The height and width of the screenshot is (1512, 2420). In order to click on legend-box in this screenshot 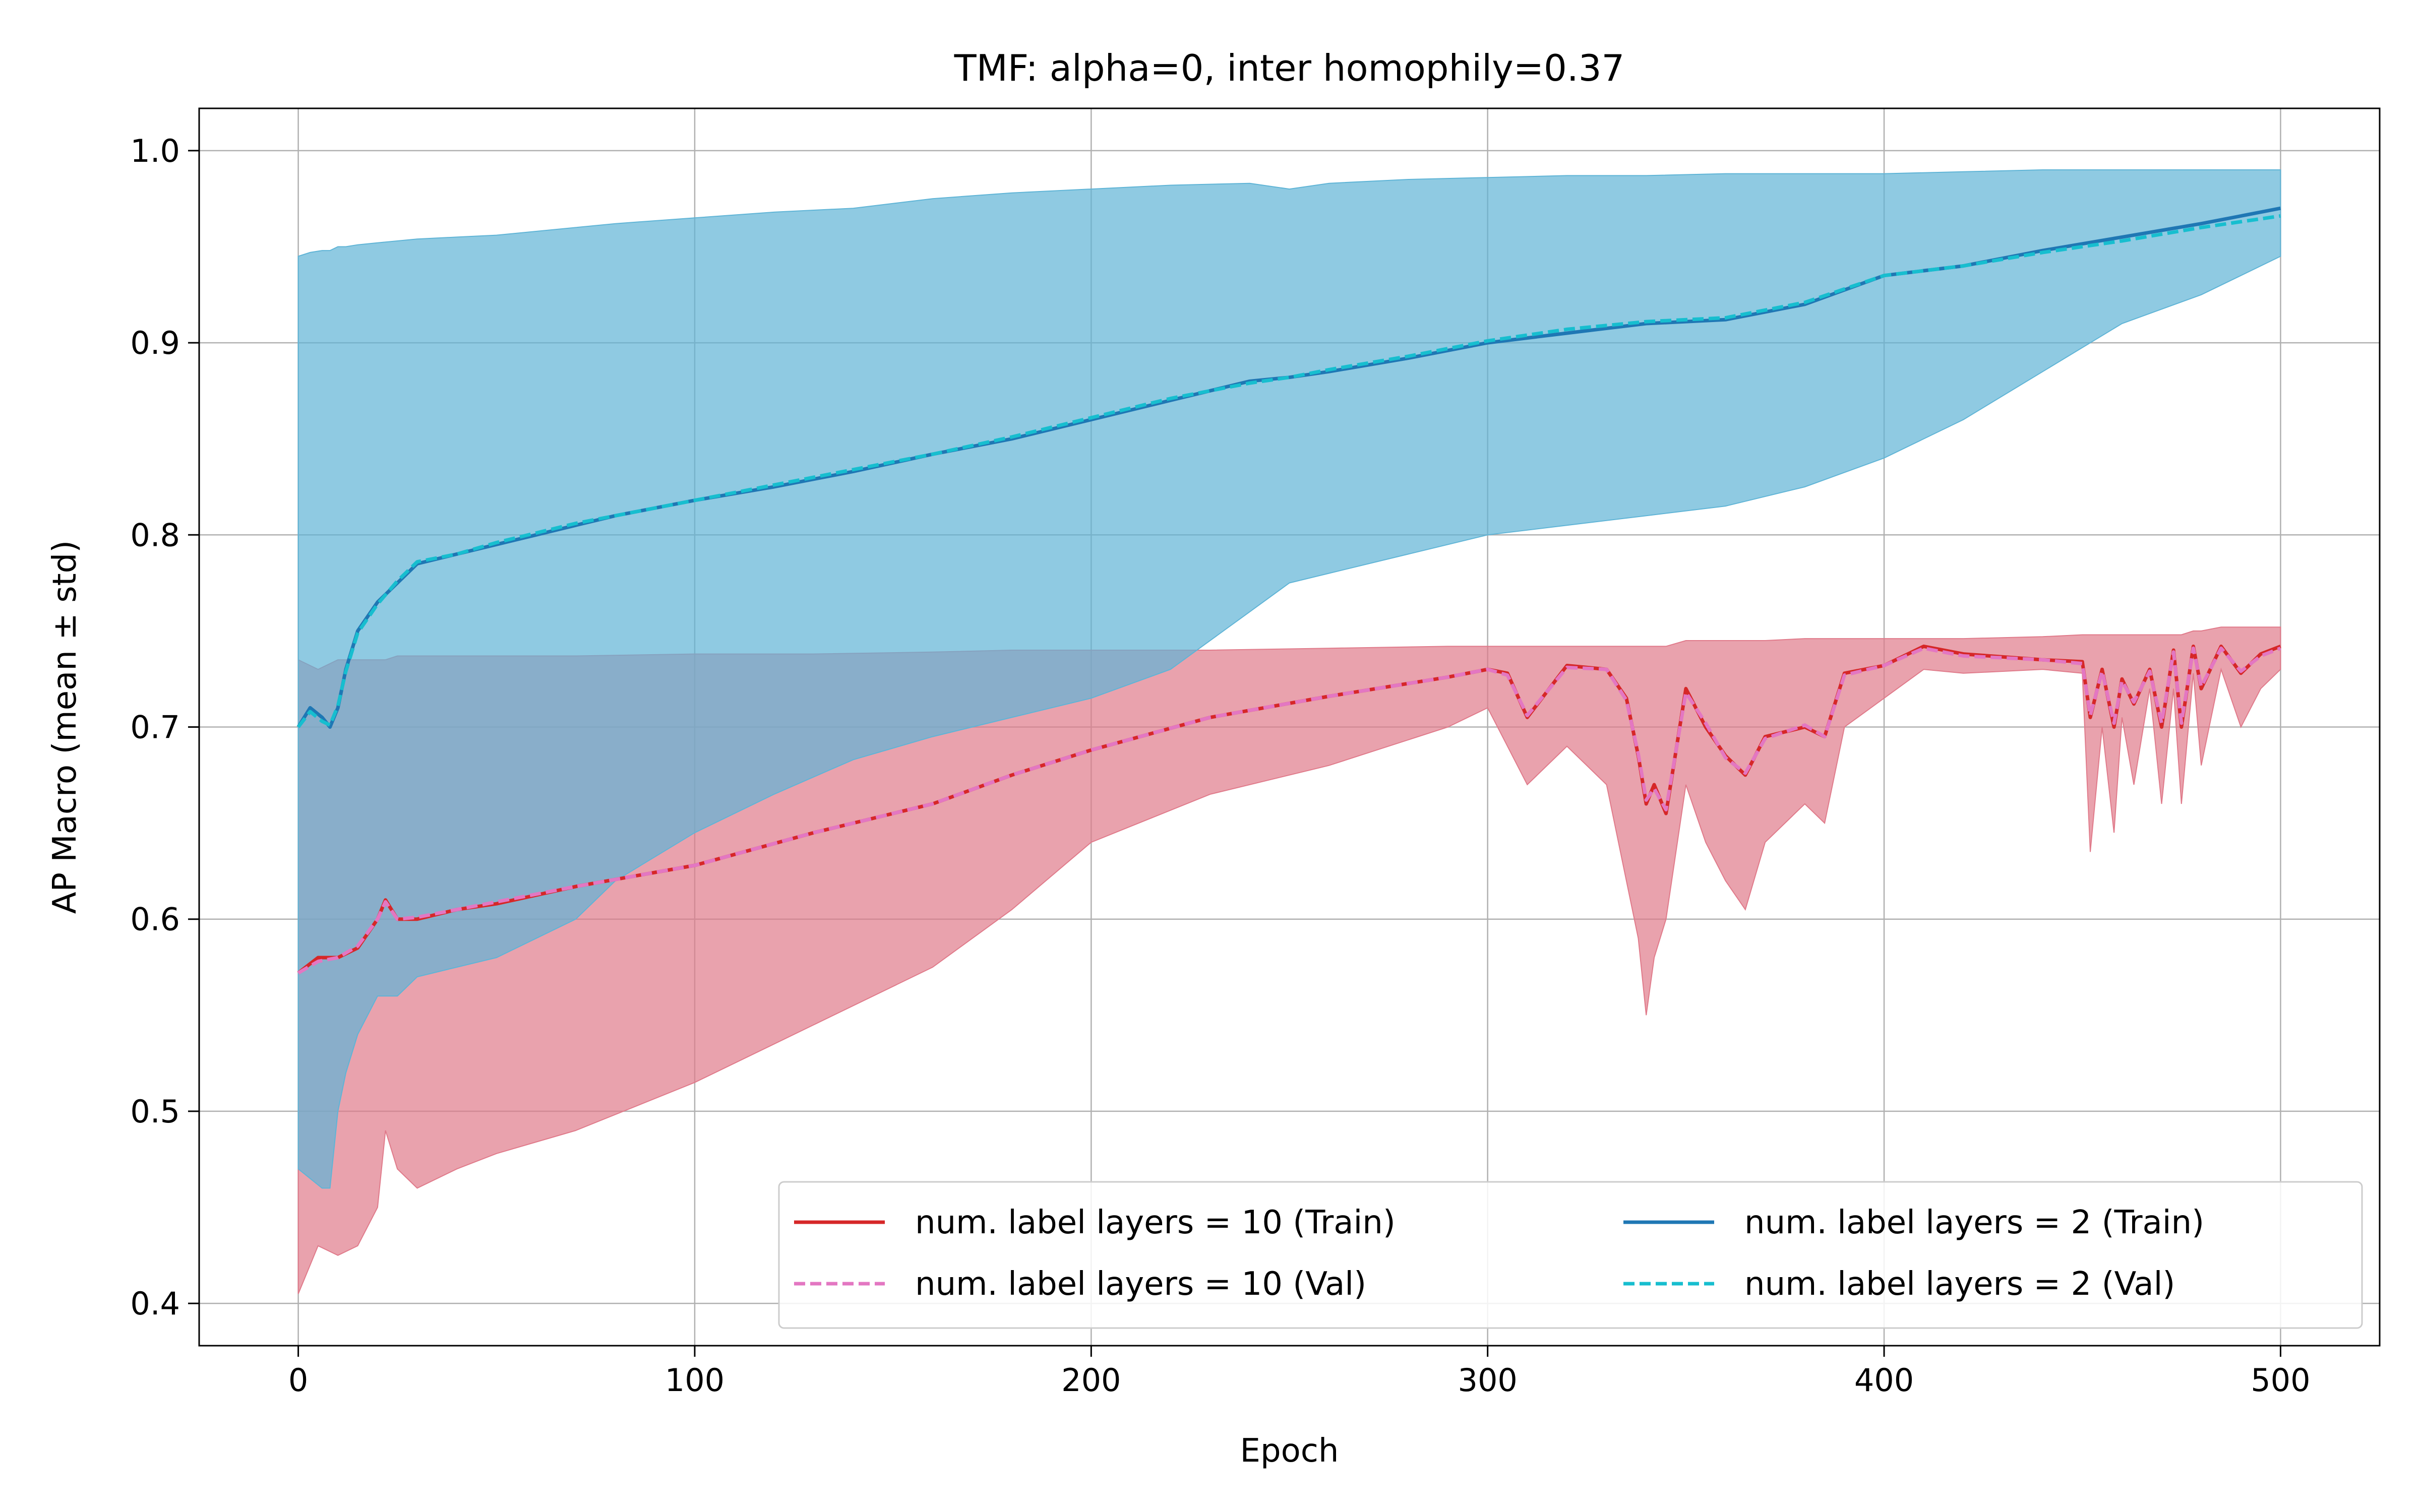, I will do `click(1570, 1255)`.